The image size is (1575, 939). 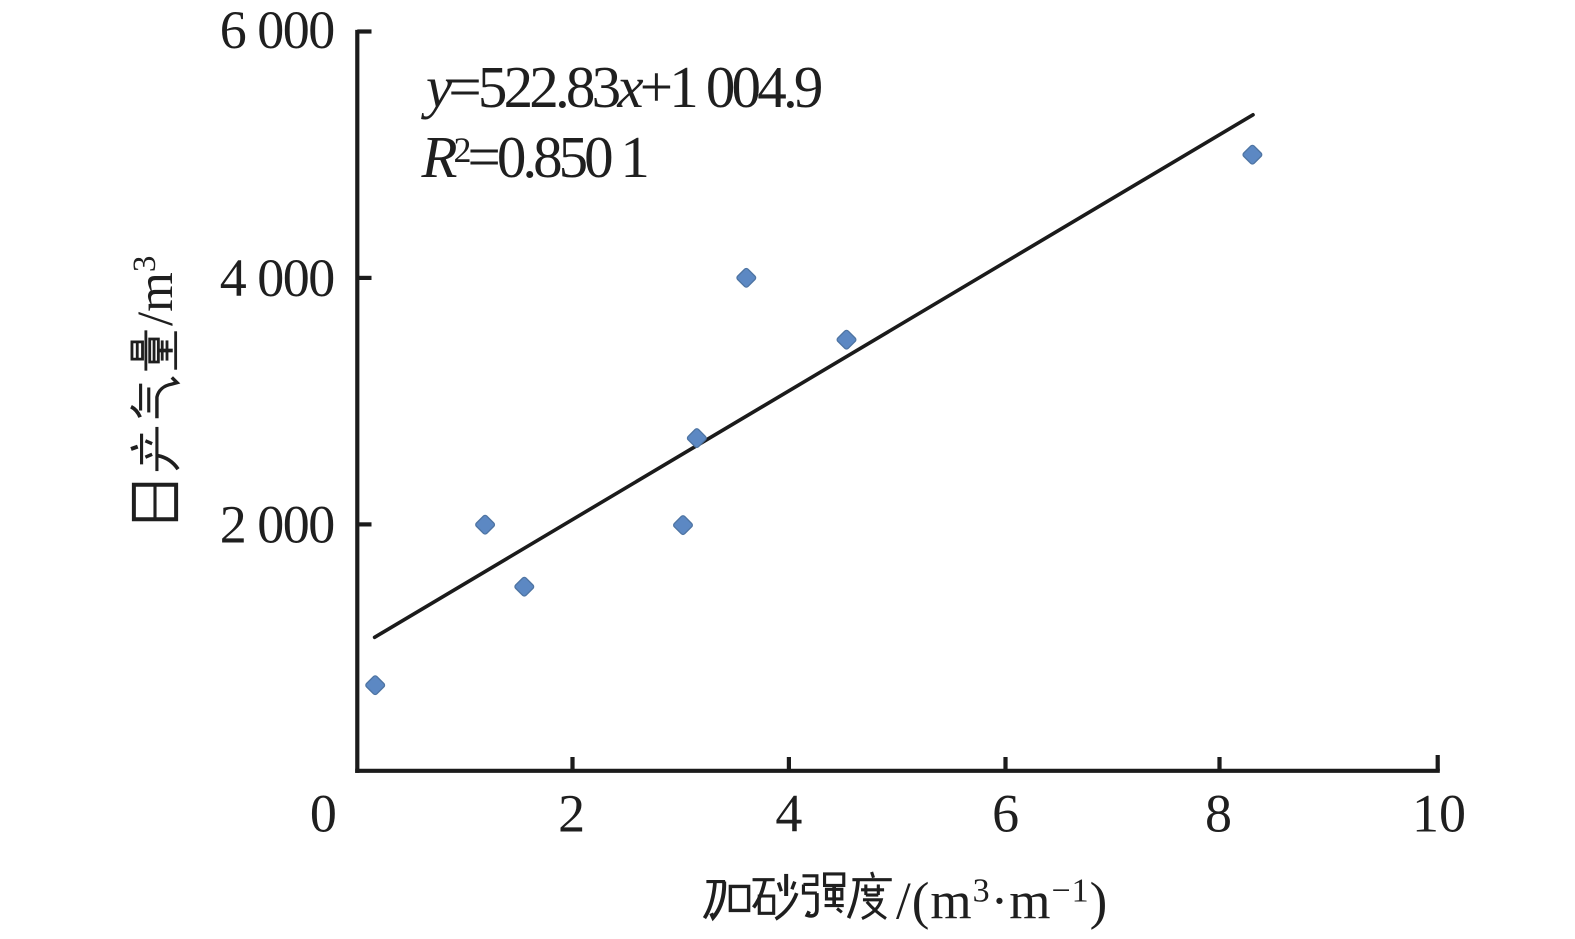 I want to click on svg-text: 2 000, so click(x=277, y=525).